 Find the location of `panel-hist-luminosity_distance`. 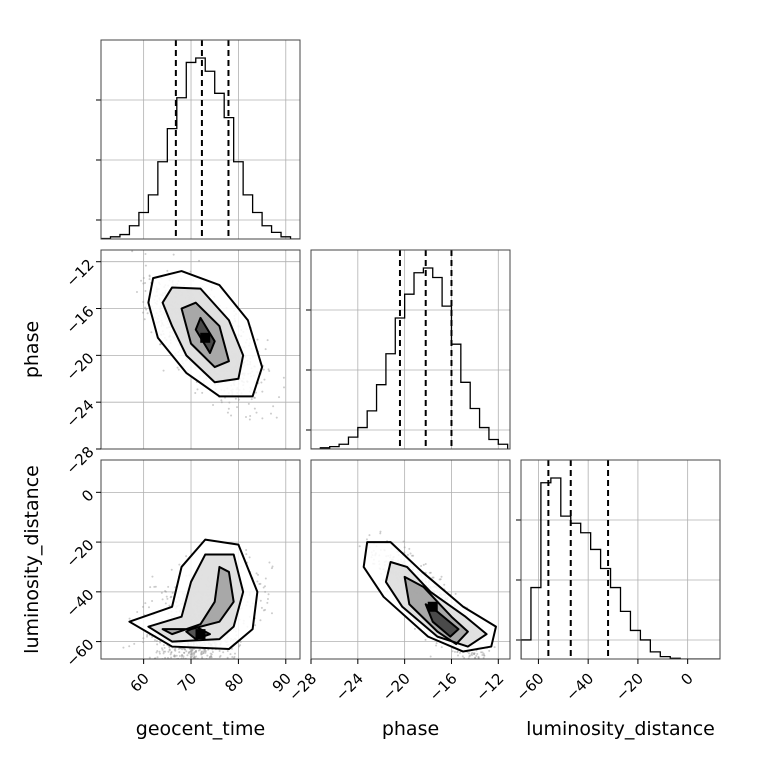

panel-hist-luminosity_distance is located at coordinates (618, 559).